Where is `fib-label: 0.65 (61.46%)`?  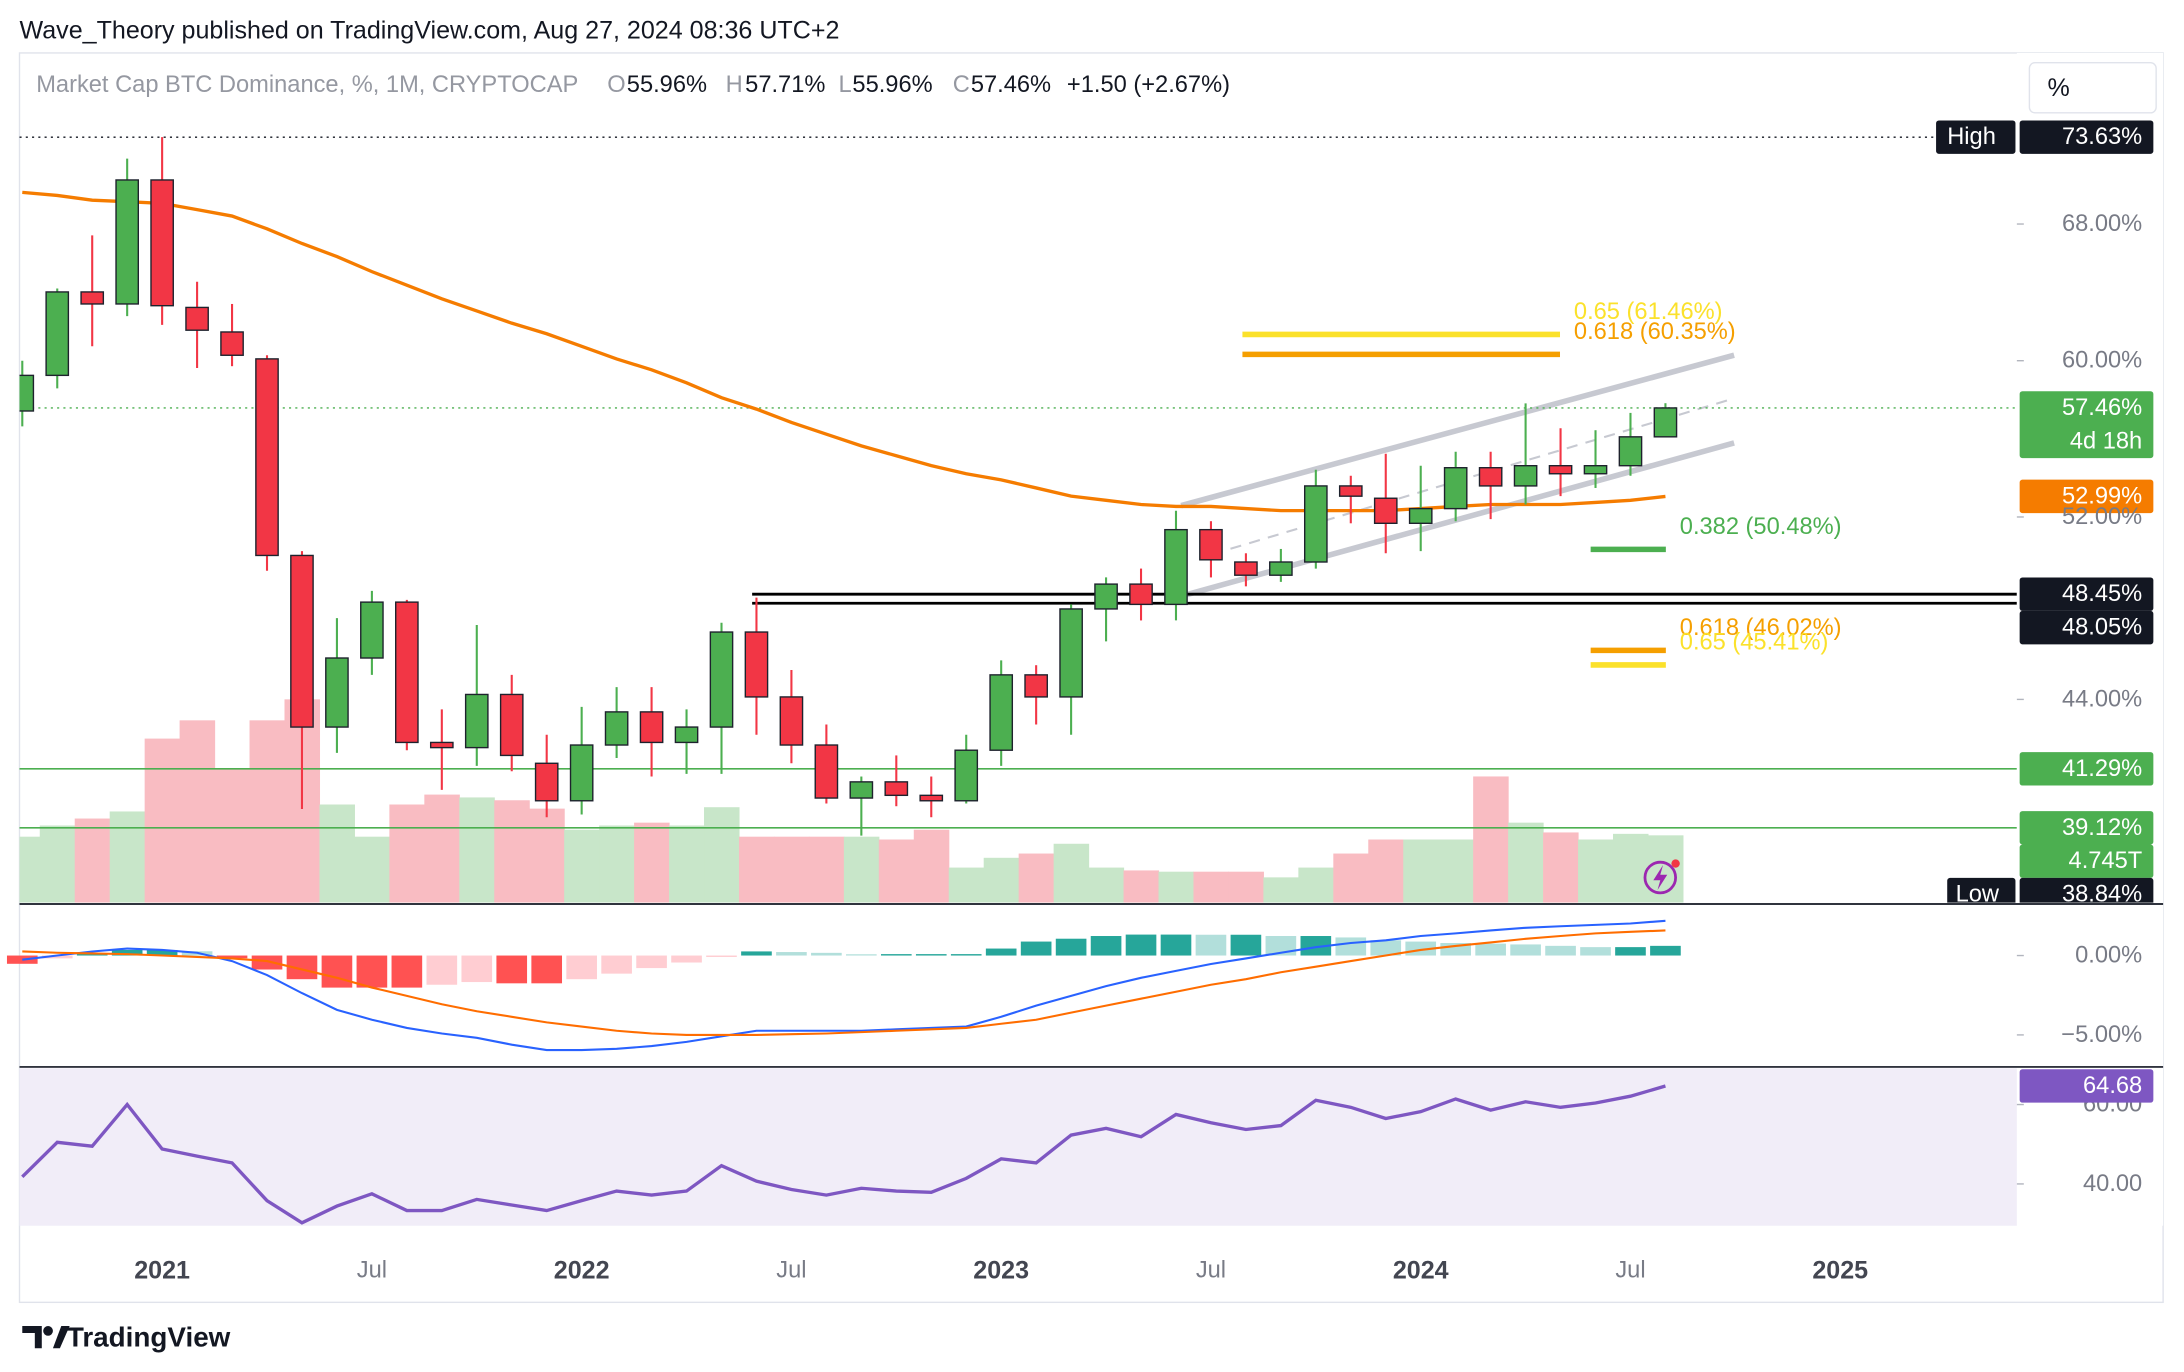 fib-label: 0.65 (61.46%) is located at coordinates (1648, 312).